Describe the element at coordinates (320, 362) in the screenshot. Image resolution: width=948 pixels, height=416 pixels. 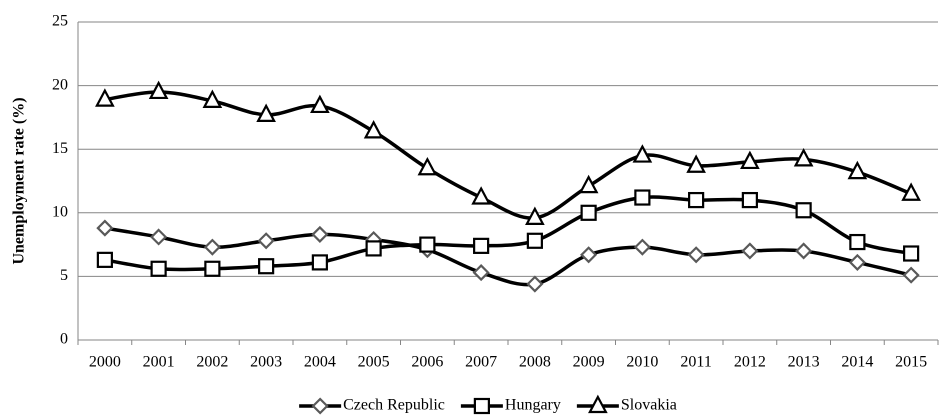
I see `x-tick-label: 2004` at that location.